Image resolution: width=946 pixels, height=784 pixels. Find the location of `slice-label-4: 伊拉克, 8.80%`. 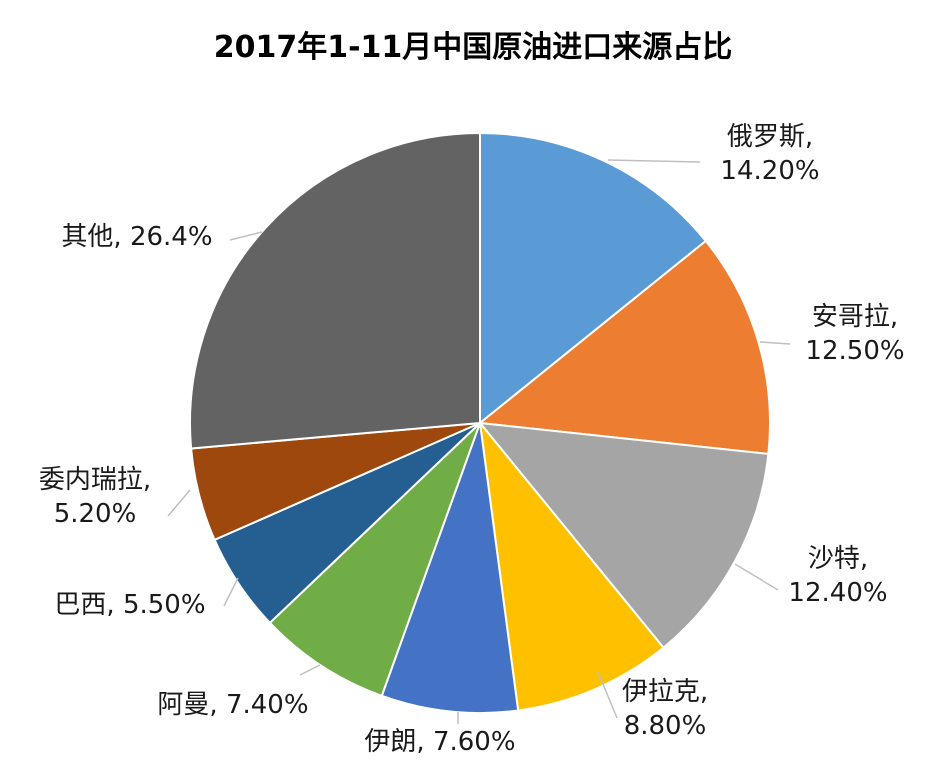

slice-label-4: 伊拉克, 8.80% is located at coordinates (665, 709).